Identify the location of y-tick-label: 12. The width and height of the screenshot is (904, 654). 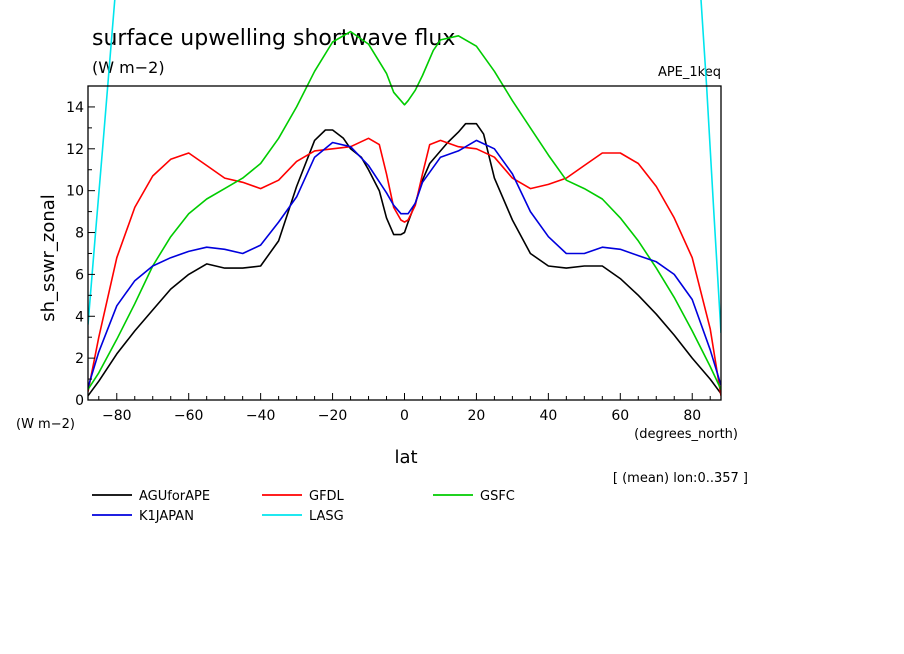
(75, 150).